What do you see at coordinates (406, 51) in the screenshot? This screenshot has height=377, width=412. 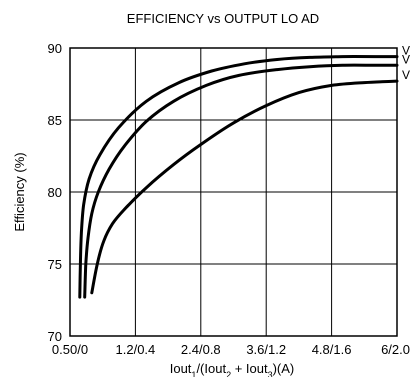 I see `series-1-label: V` at bounding box center [406, 51].